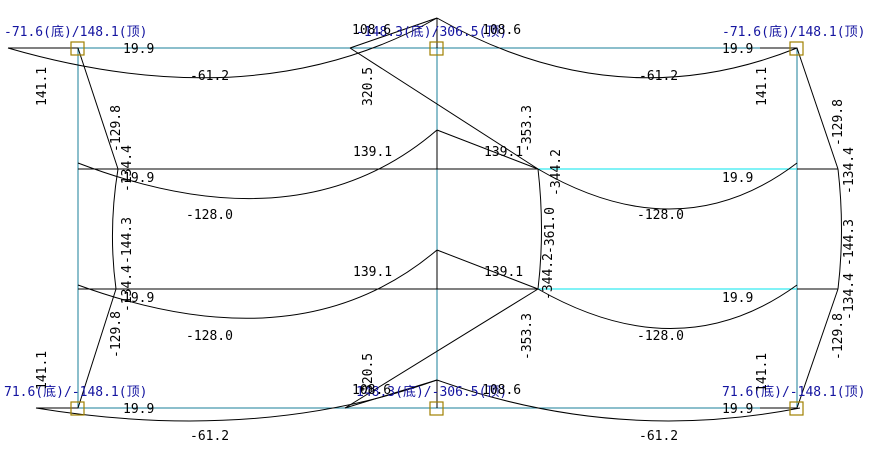  Describe the element at coordinates (799, 108) in the screenshot. I see `right-top-column-moment` at that location.